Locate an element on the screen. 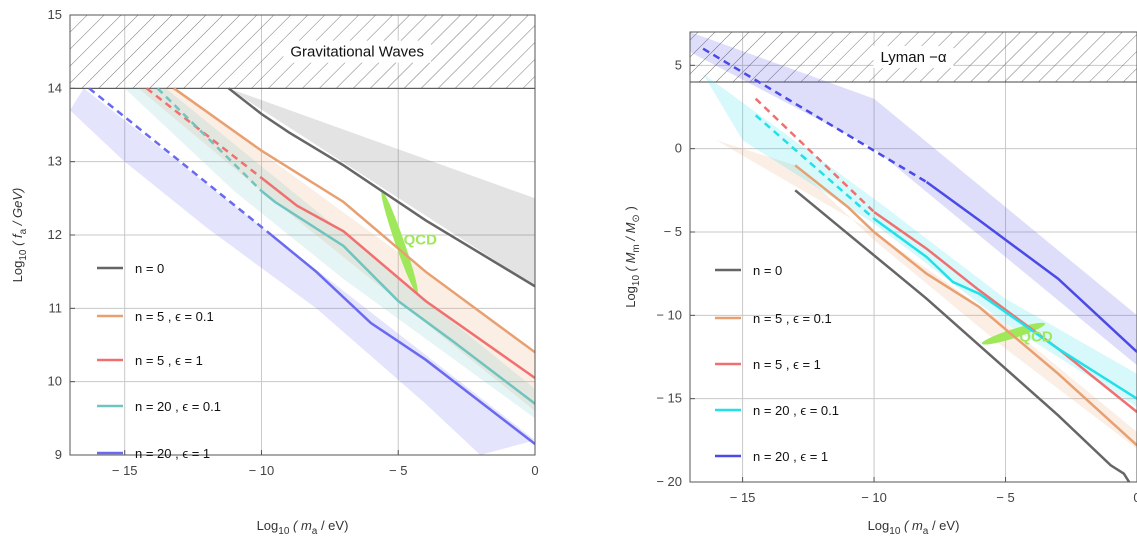 Image resolution: width=1137 pixels, height=546 pixels. y-axis-label-part: m is located at coordinates (636, 248).